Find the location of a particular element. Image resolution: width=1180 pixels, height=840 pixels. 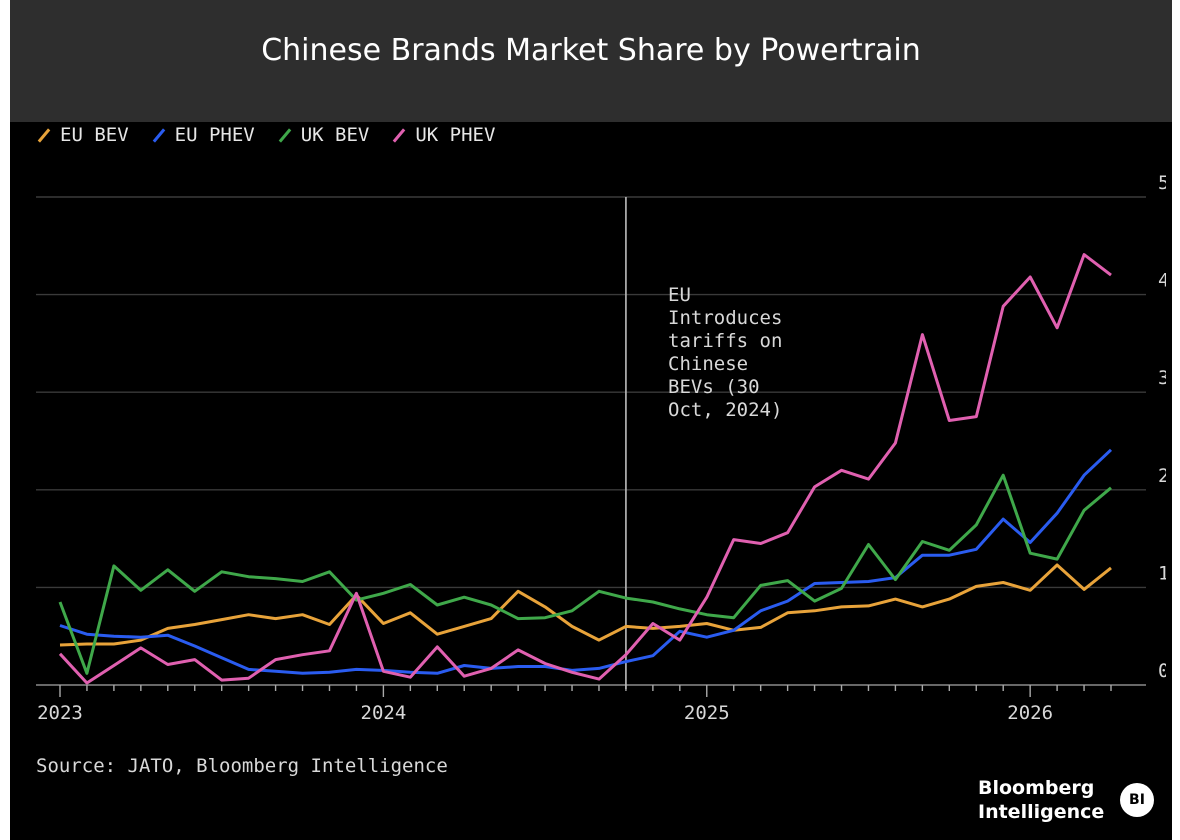

legend-swatch-eu-phev is located at coordinates (158, 135).